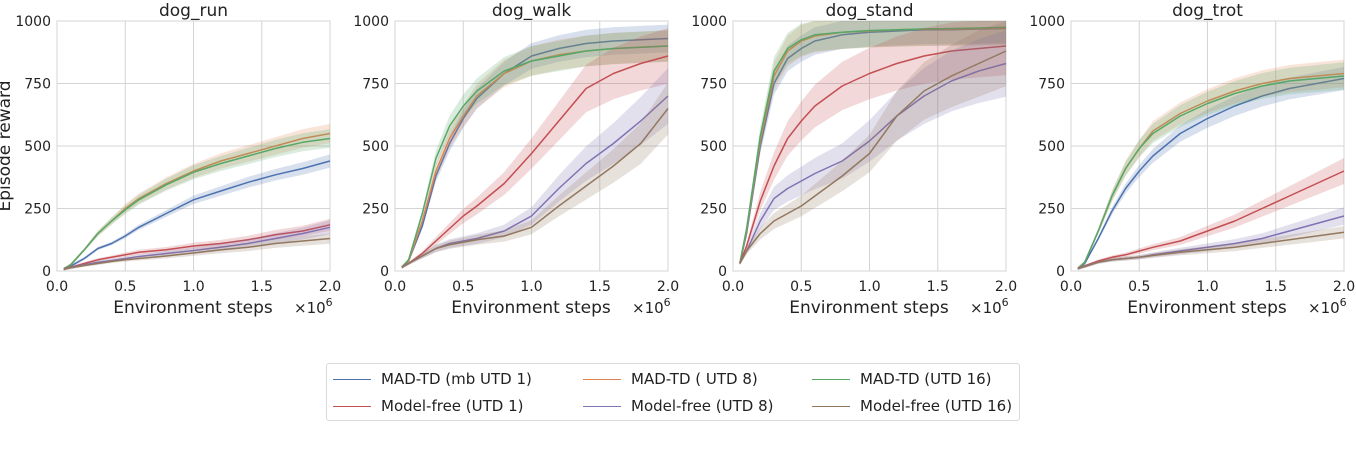  Describe the element at coordinates (936, 406) in the screenshot. I see `legend-label: Model-free (UTD 16)` at that location.